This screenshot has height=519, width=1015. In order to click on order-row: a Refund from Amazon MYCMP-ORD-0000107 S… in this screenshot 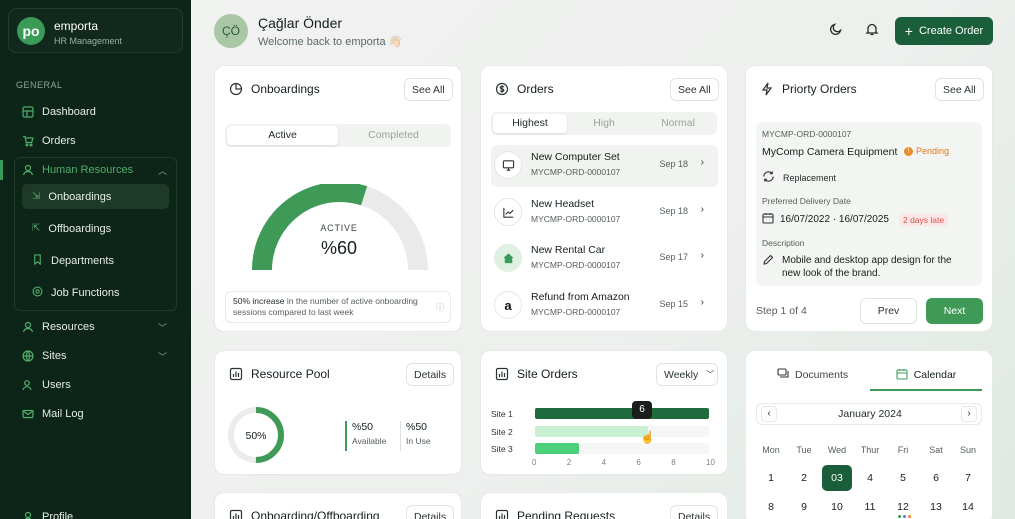, I will do `click(604, 306)`.